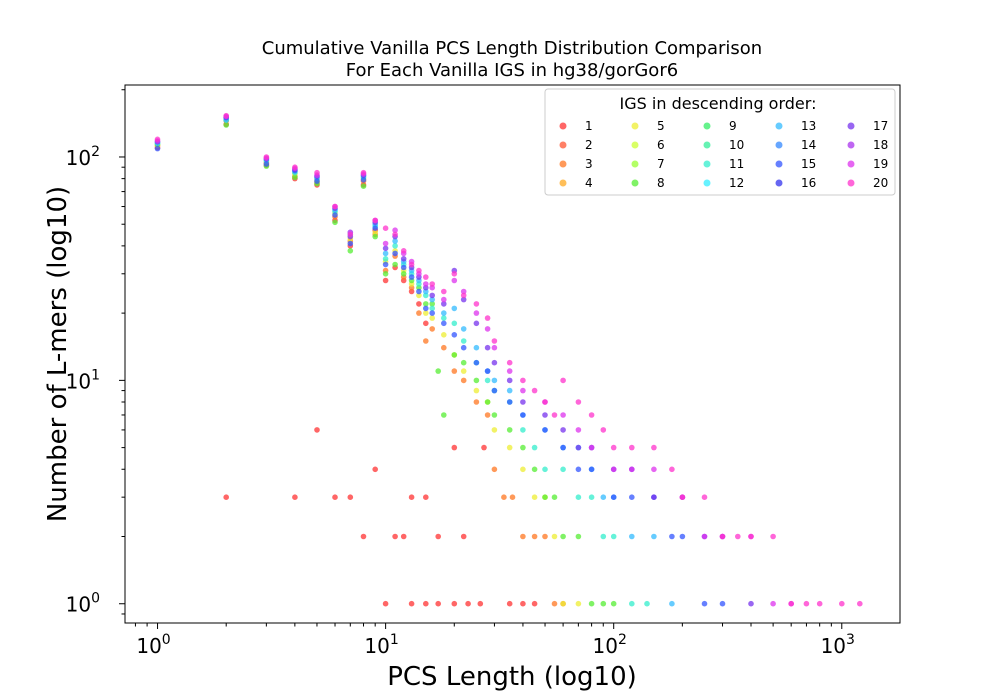  I want to click on legend-box, so click(720, 142).